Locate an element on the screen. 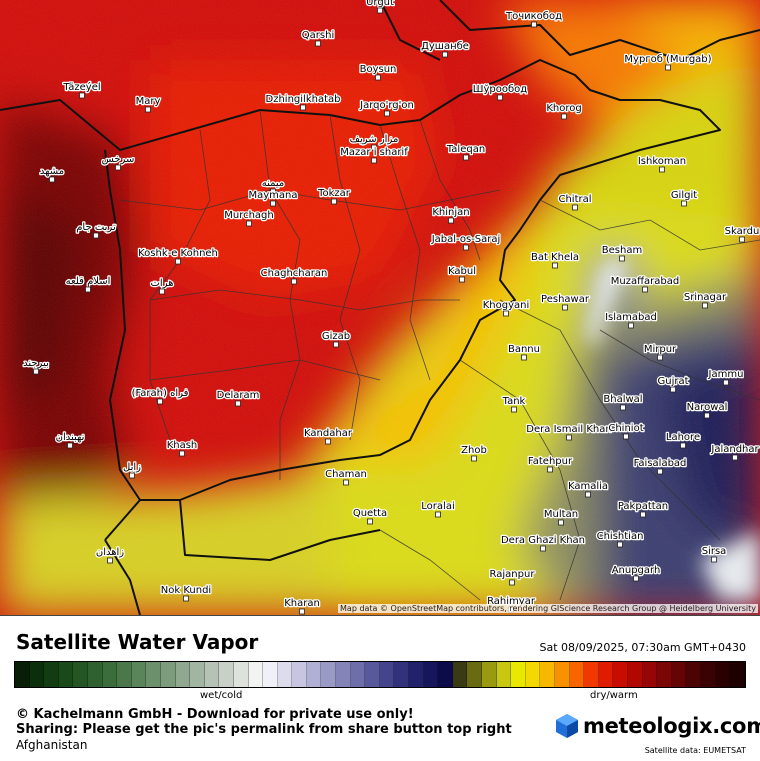  city-label: Chaghcharan is located at coordinates (294, 273).